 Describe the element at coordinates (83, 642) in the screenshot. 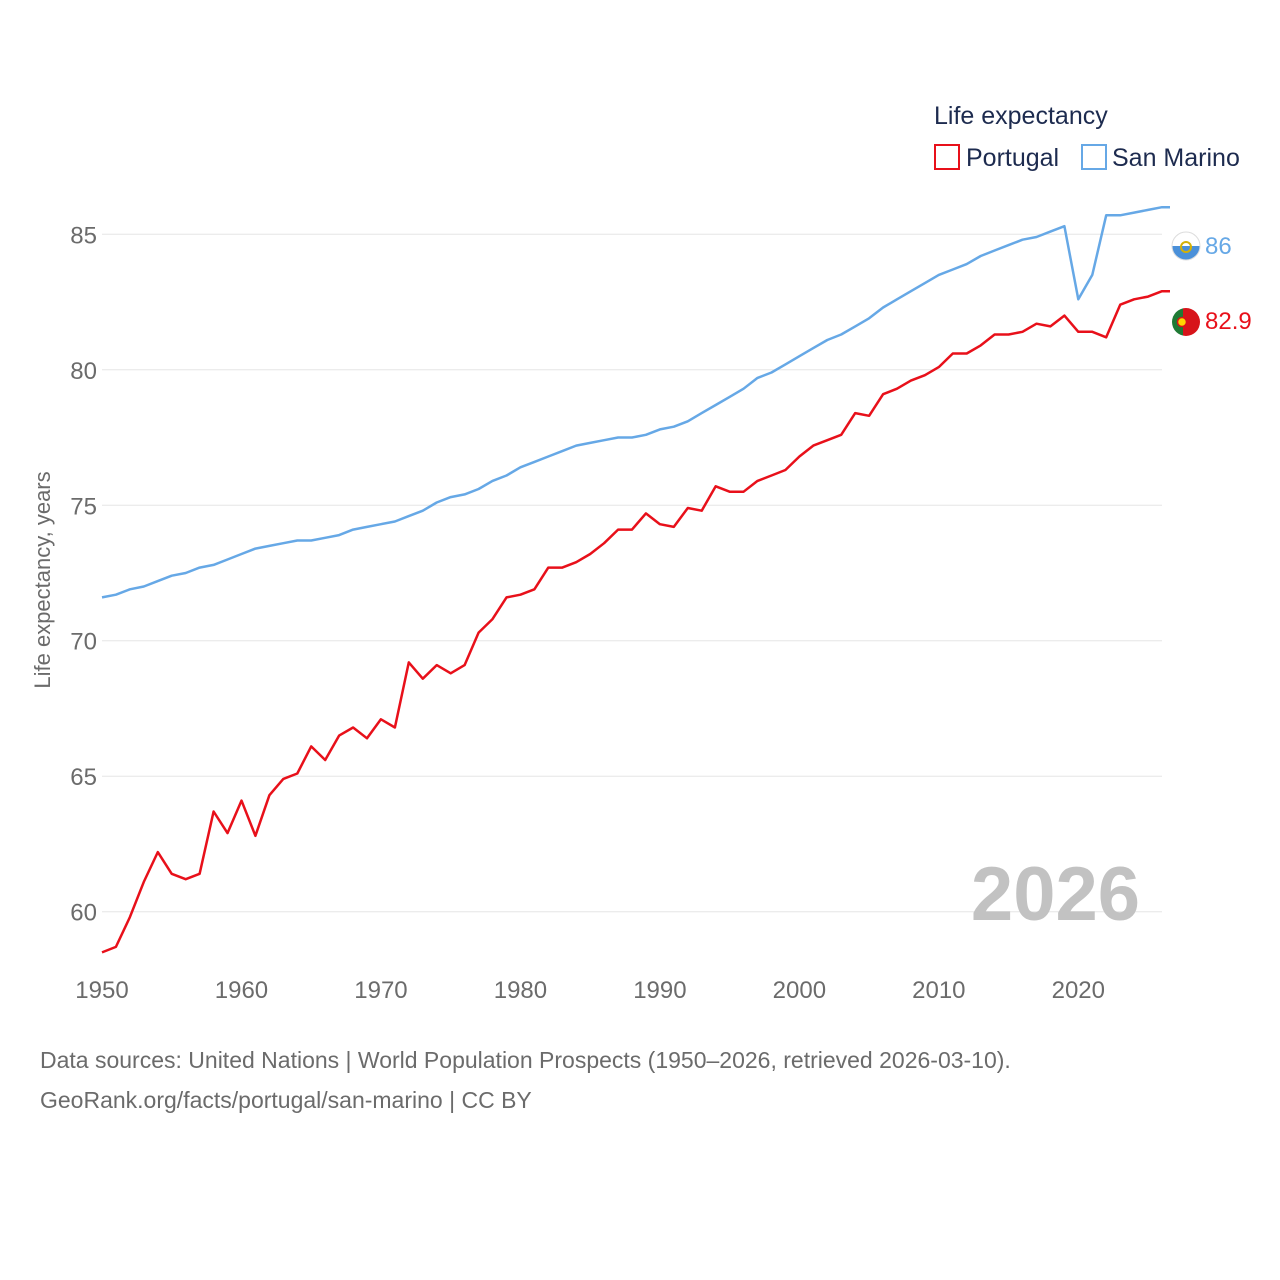

I see `y-tick-label: 70` at that location.